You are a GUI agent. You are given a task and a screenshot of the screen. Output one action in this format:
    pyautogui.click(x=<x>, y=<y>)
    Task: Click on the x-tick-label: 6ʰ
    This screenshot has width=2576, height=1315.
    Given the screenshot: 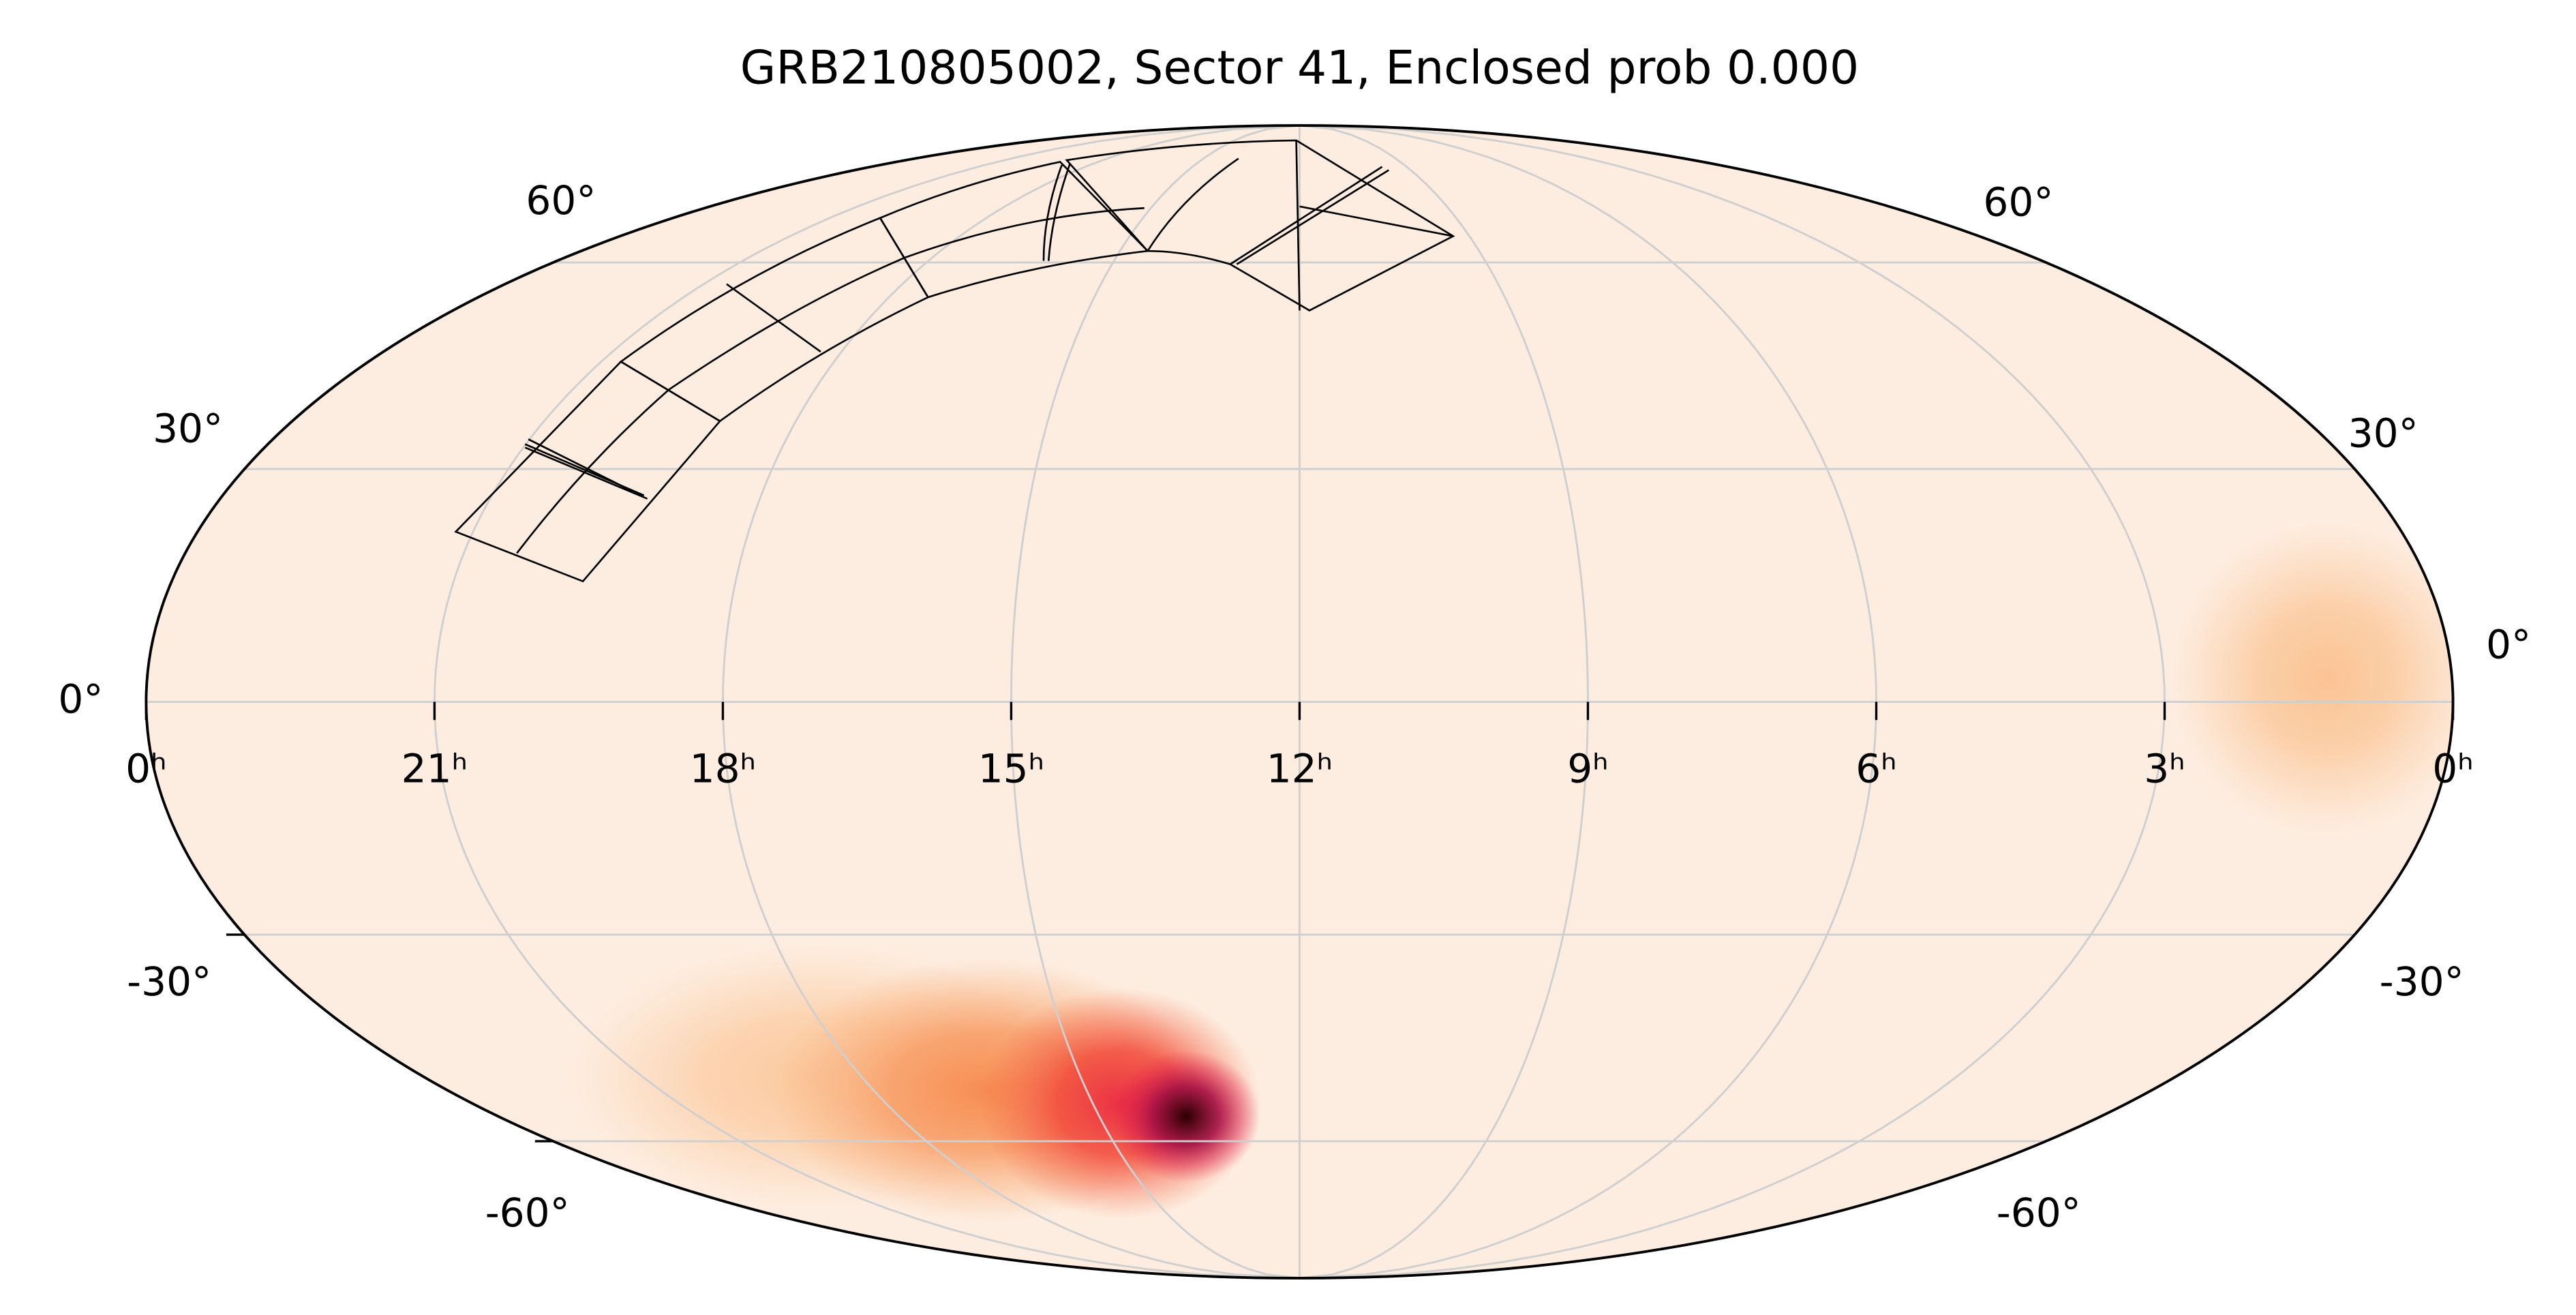 What is the action you would take?
    pyautogui.click(x=1875, y=768)
    